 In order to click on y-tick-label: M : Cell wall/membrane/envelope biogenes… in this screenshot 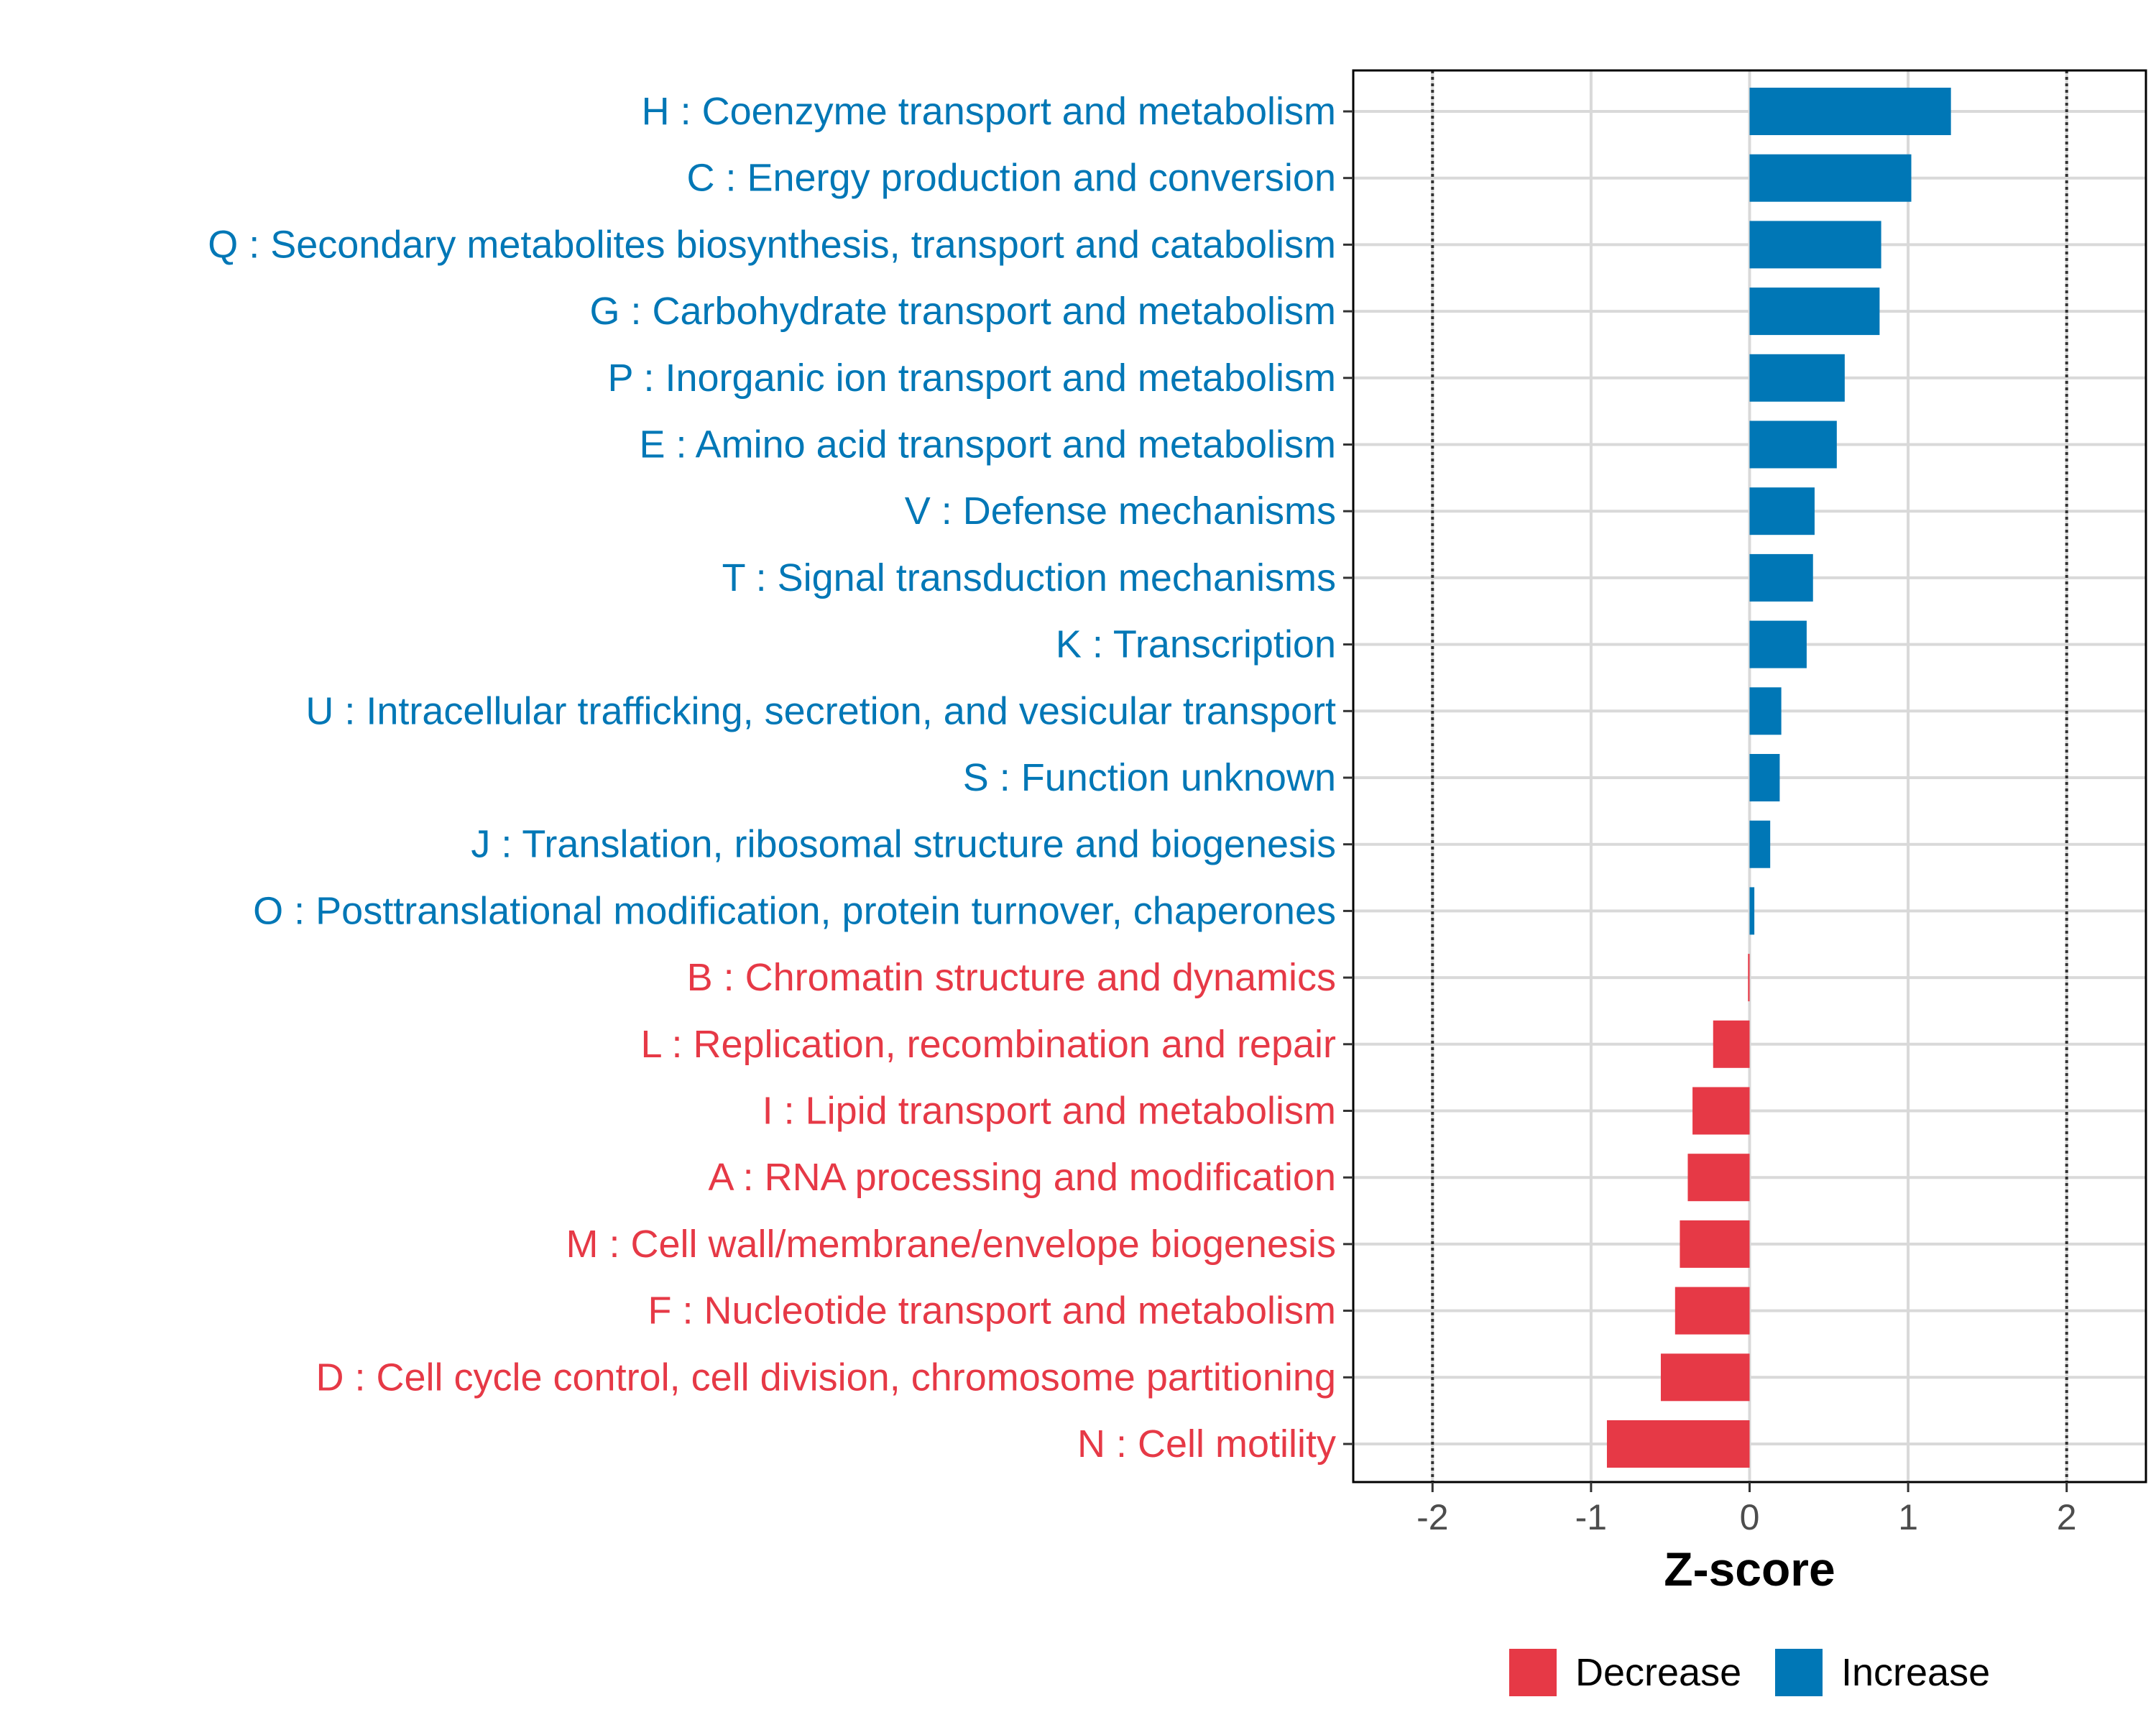, I will do `click(951, 1244)`.